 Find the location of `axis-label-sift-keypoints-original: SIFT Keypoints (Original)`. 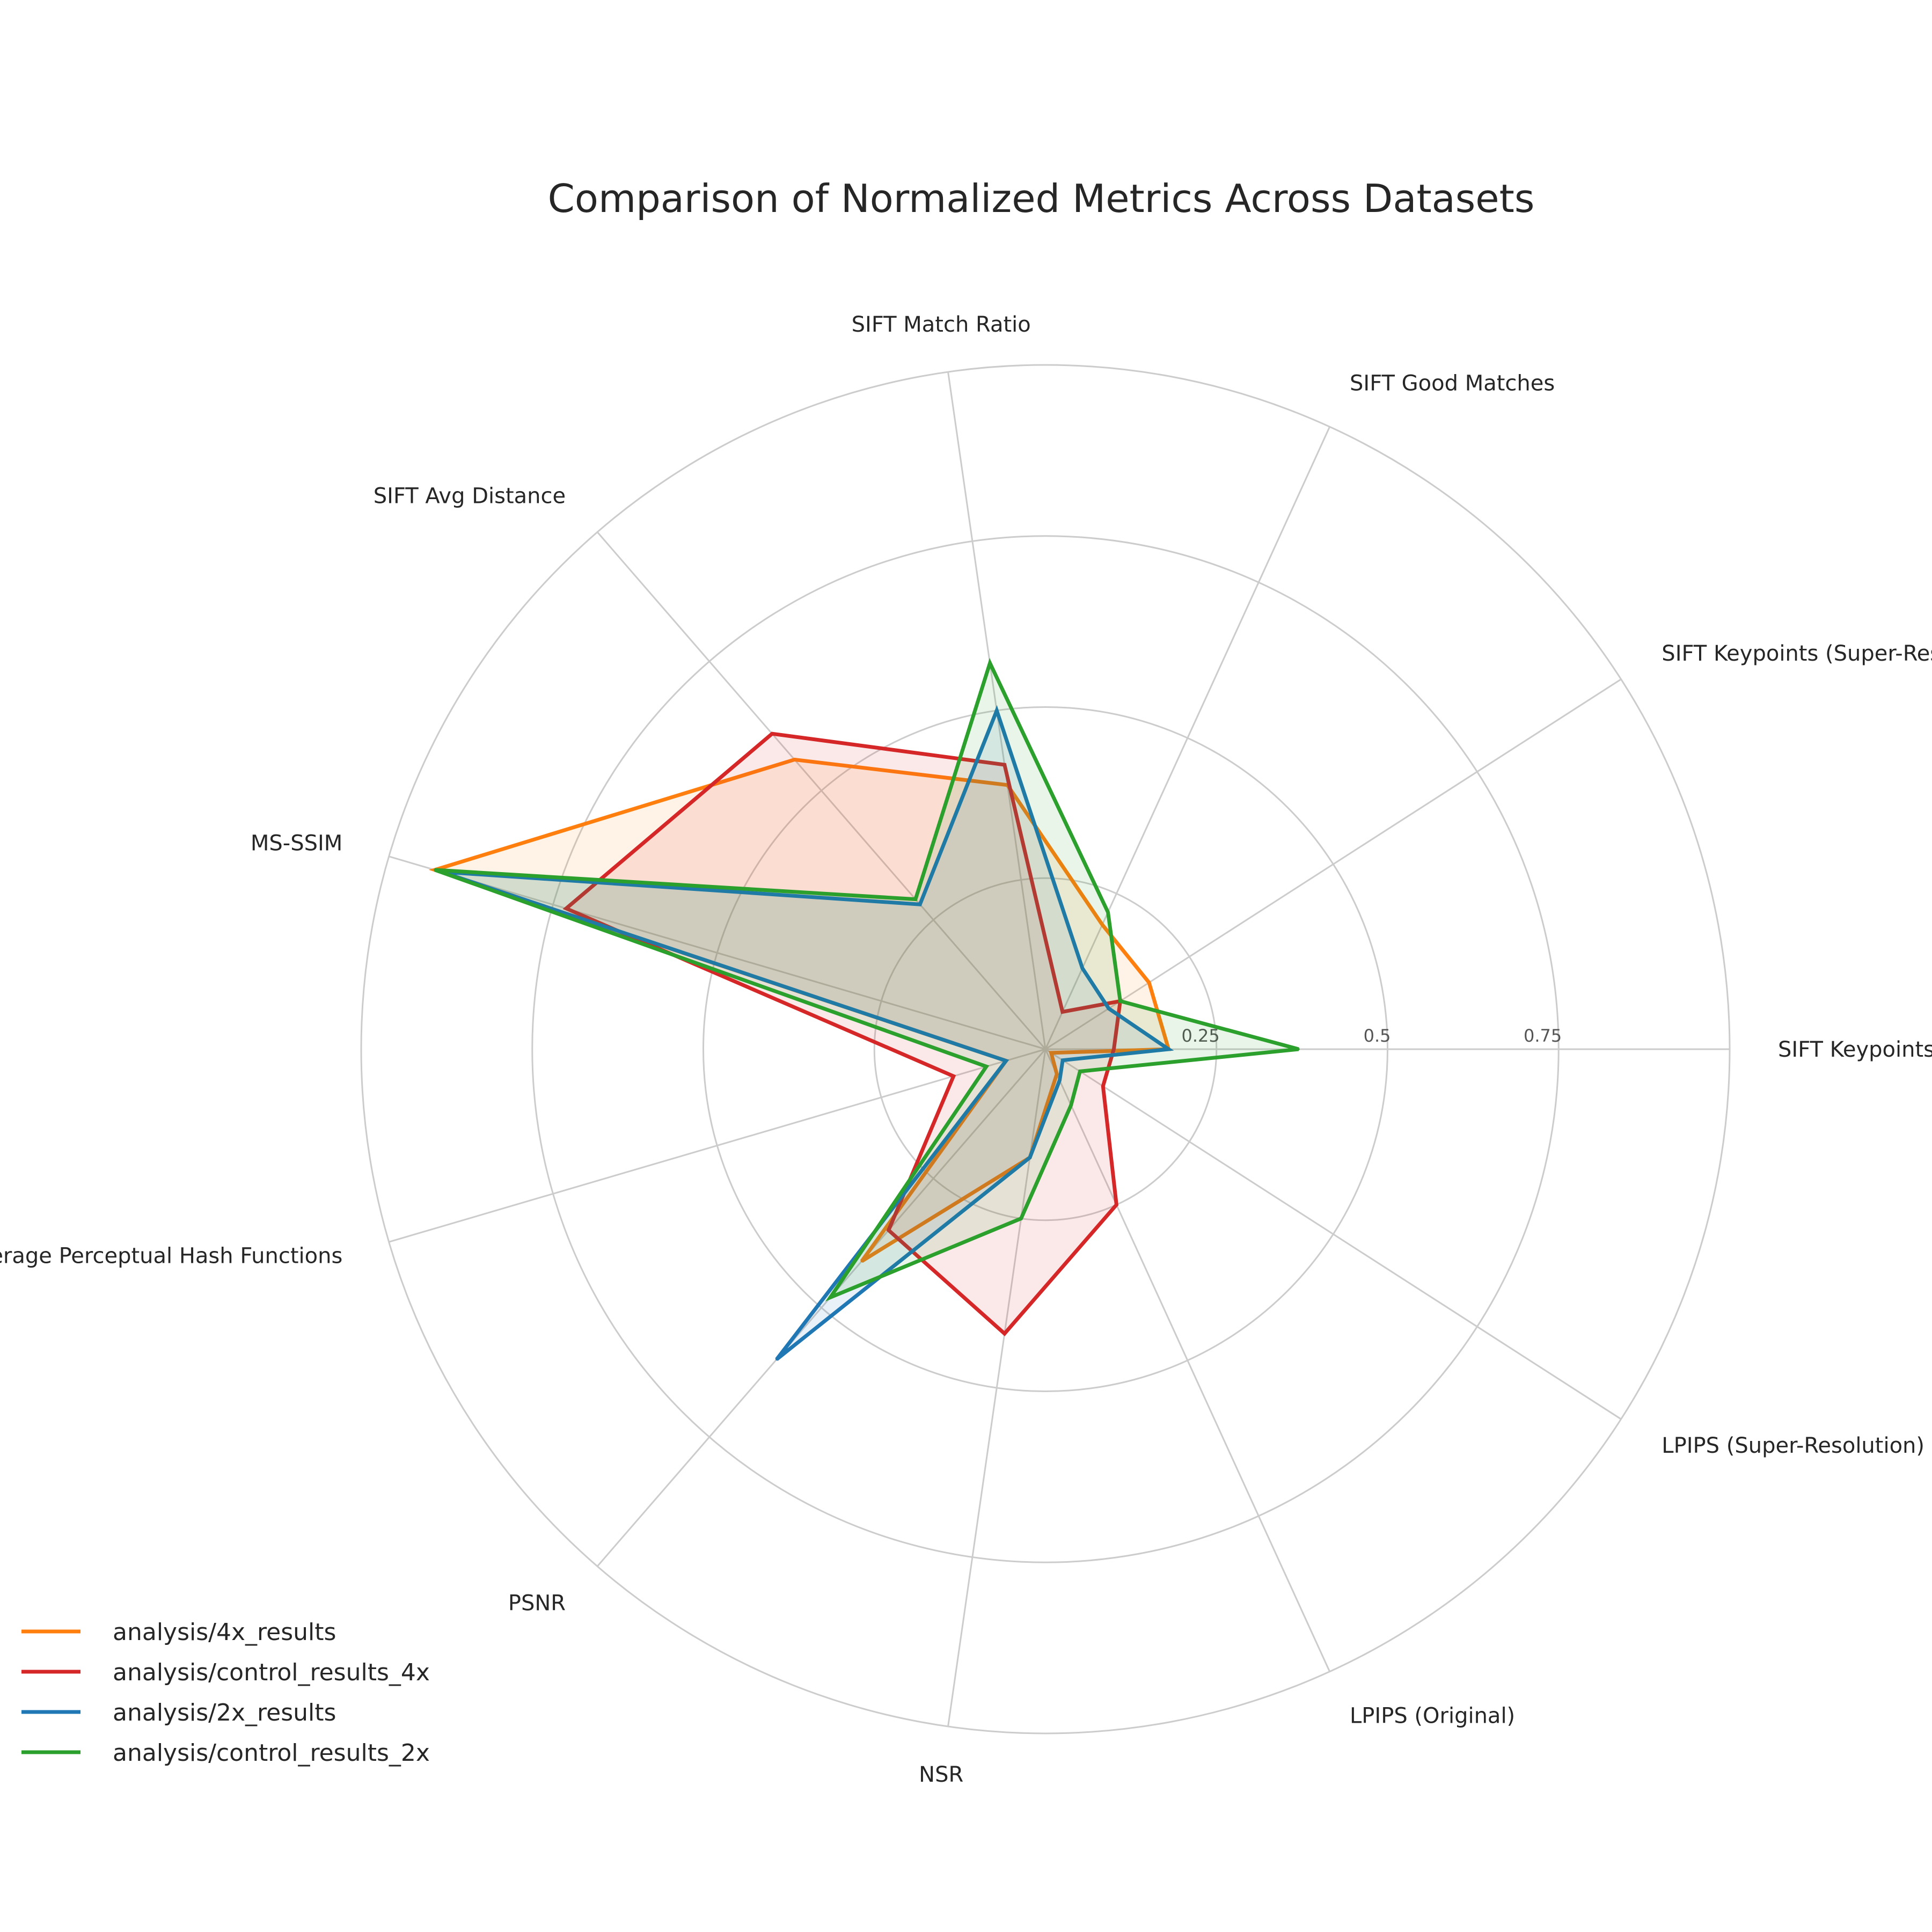

axis-label-sift-keypoints-original: SIFT Keypoints (Original) is located at coordinates (1855, 1049).